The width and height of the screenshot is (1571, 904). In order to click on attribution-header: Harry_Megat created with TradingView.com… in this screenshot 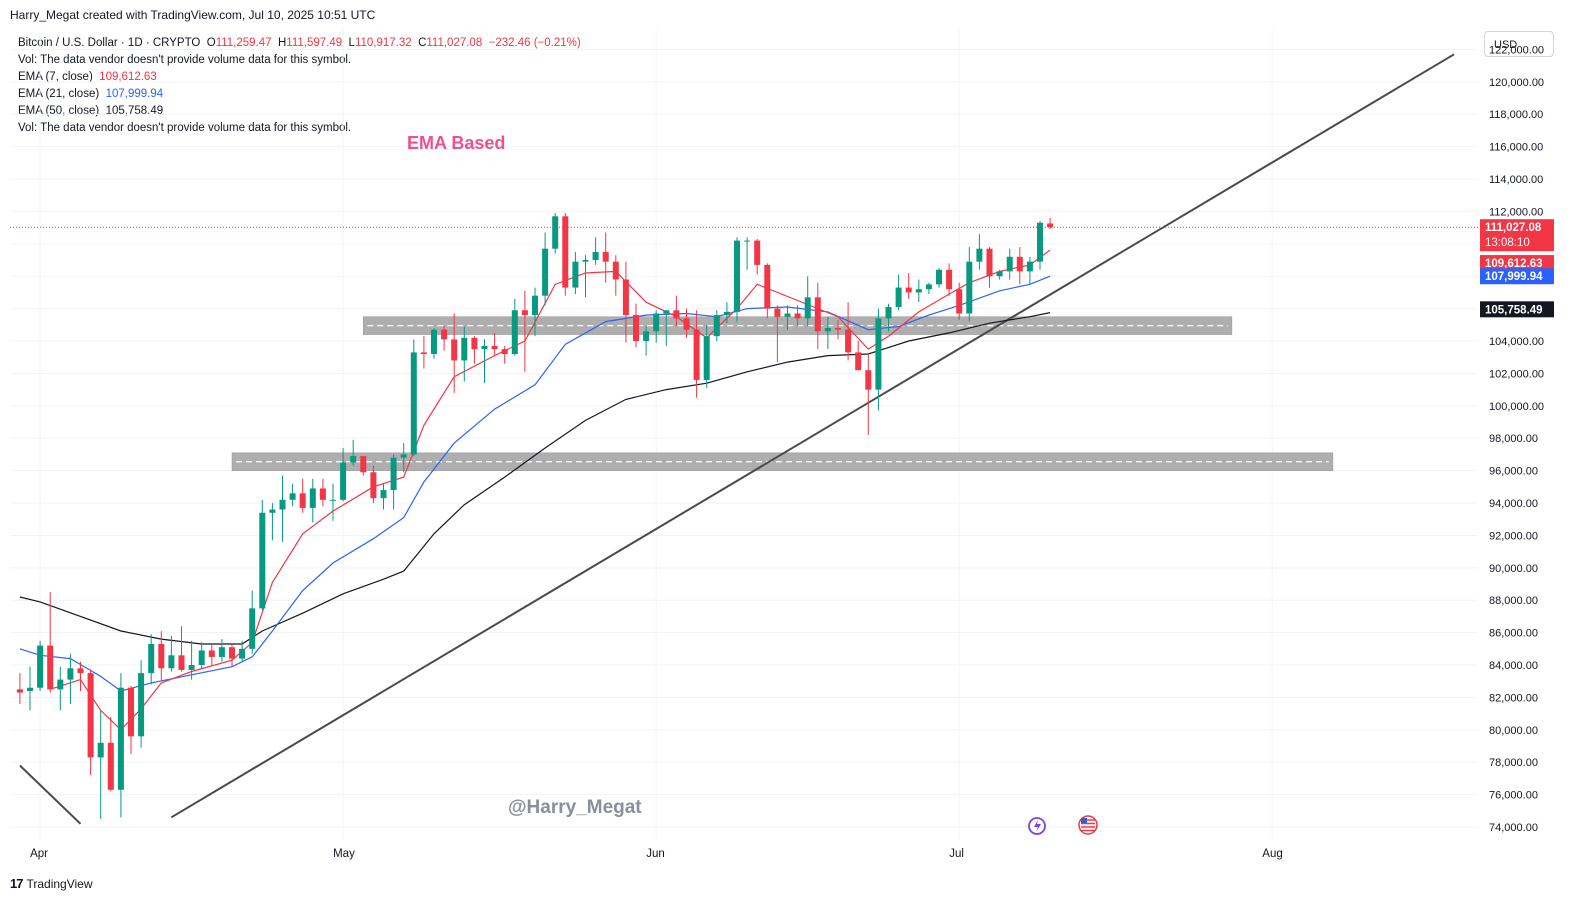, I will do `click(193, 15)`.